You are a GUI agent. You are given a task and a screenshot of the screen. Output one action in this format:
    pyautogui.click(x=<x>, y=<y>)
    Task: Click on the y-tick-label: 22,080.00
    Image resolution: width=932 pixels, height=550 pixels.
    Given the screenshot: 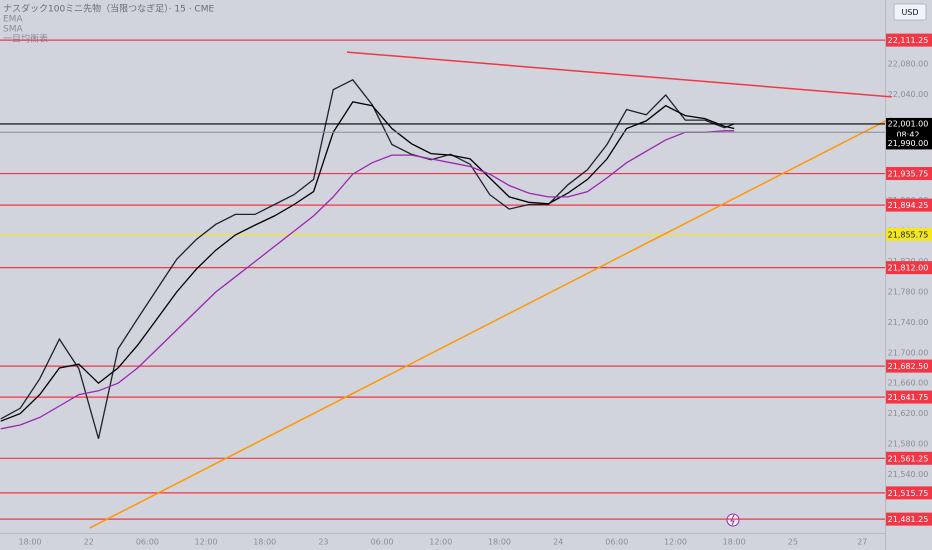 What is the action you would take?
    pyautogui.click(x=908, y=63)
    